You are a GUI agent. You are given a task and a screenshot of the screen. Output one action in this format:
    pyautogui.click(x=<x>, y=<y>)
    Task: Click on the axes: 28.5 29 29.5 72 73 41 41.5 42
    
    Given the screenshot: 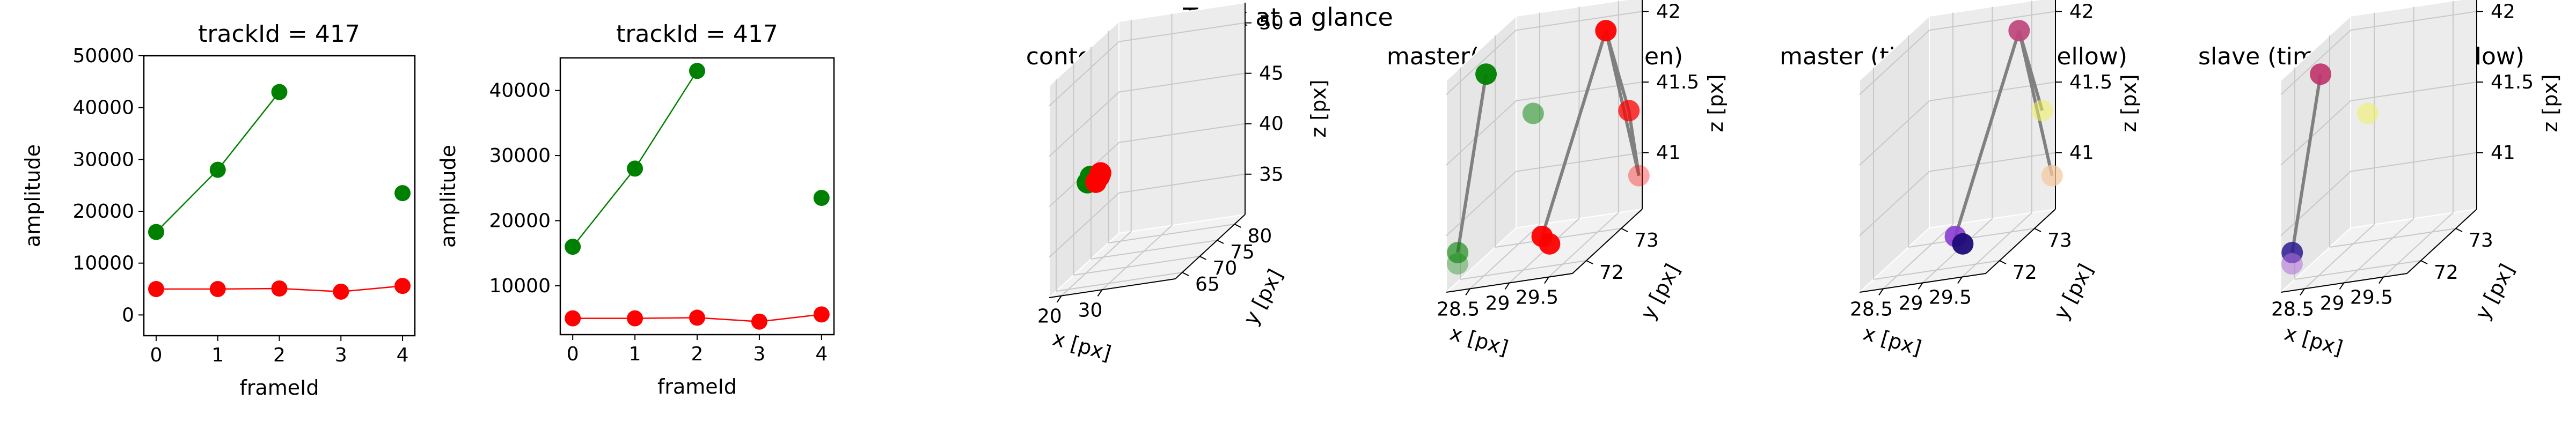 What is the action you would take?
    pyautogui.click(x=1568, y=160)
    